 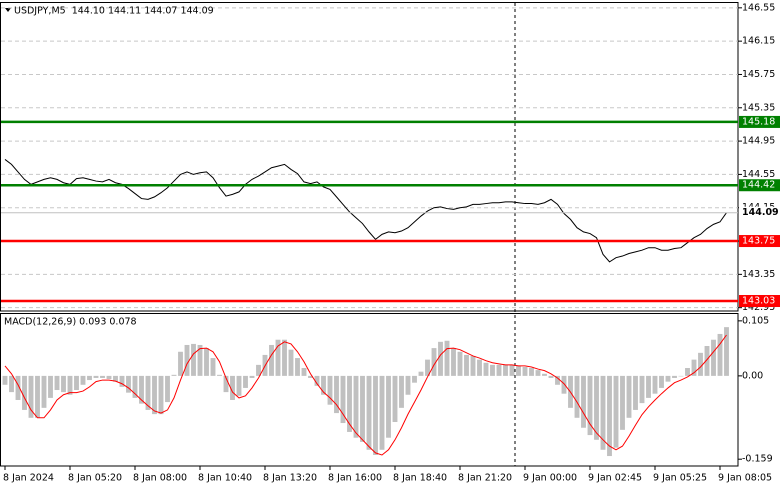 What do you see at coordinates (28, 478) in the screenshot?
I see `x-tick-label: 8 Jan 2024` at bounding box center [28, 478].